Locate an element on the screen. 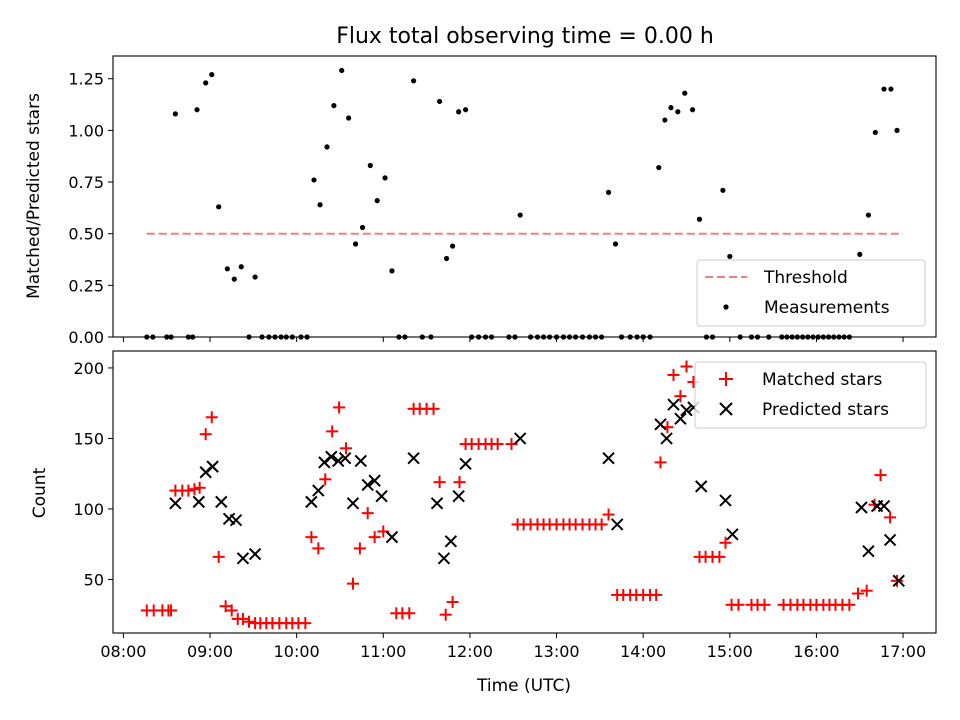 This screenshot has height=720, width=960. top-legend-box is located at coordinates (811, 293).